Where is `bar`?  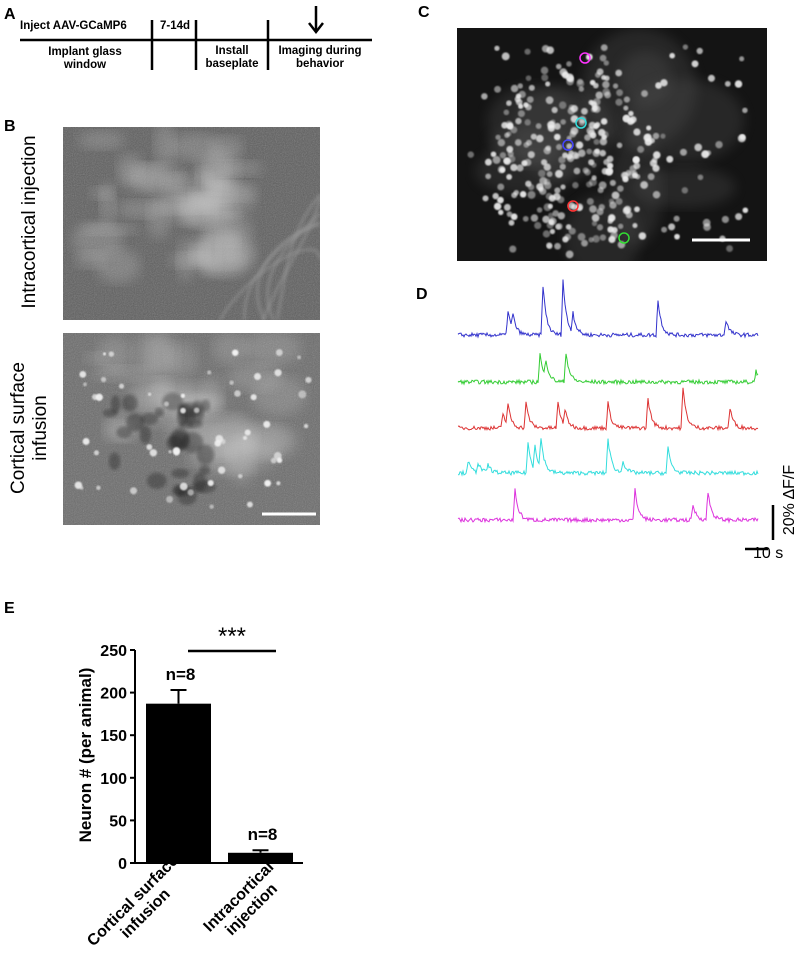
bar is located at coordinates (260, 857).